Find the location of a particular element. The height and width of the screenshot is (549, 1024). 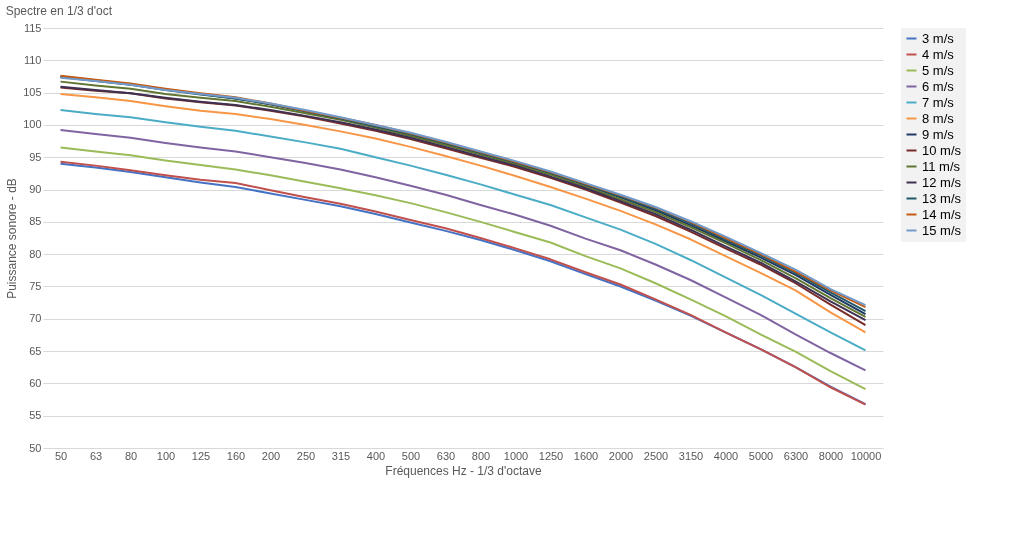

legend-label: 8 m/s is located at coordinates (938, 118).